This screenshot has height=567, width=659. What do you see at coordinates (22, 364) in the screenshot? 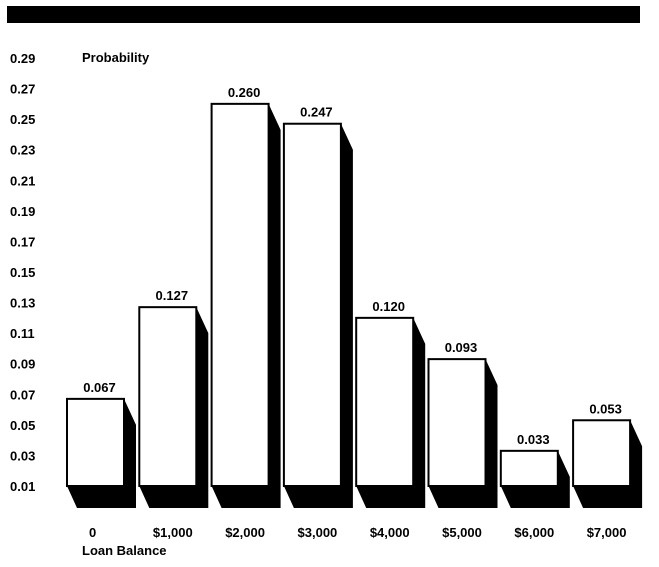
I see `y-tick-label: 0.09` at bounding box center [22, 364].